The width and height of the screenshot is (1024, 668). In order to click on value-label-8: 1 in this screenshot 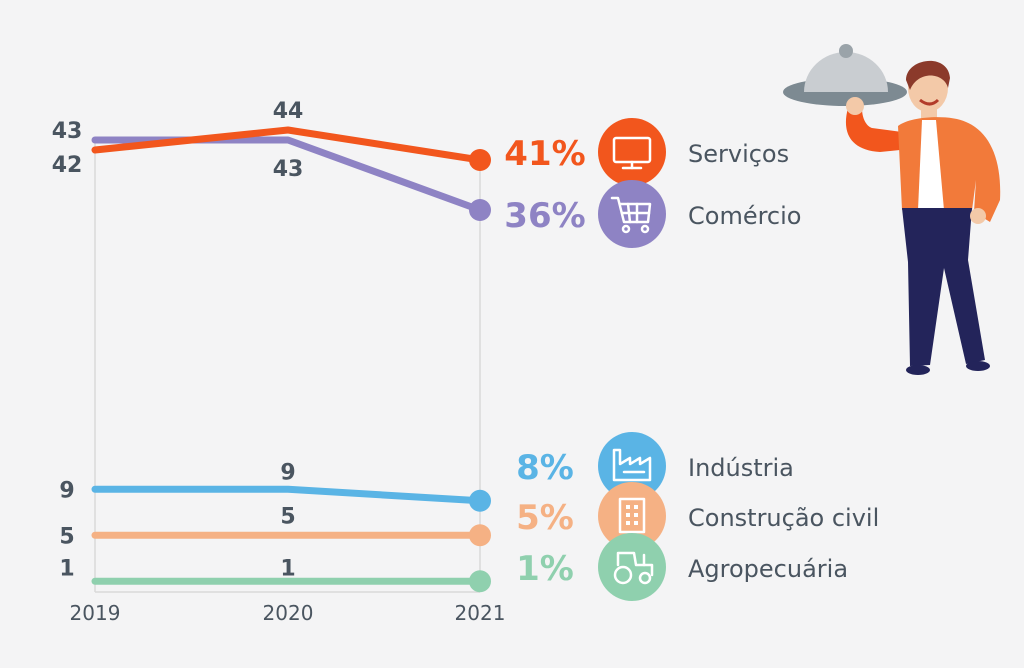, I will do `click(66, 568)`.